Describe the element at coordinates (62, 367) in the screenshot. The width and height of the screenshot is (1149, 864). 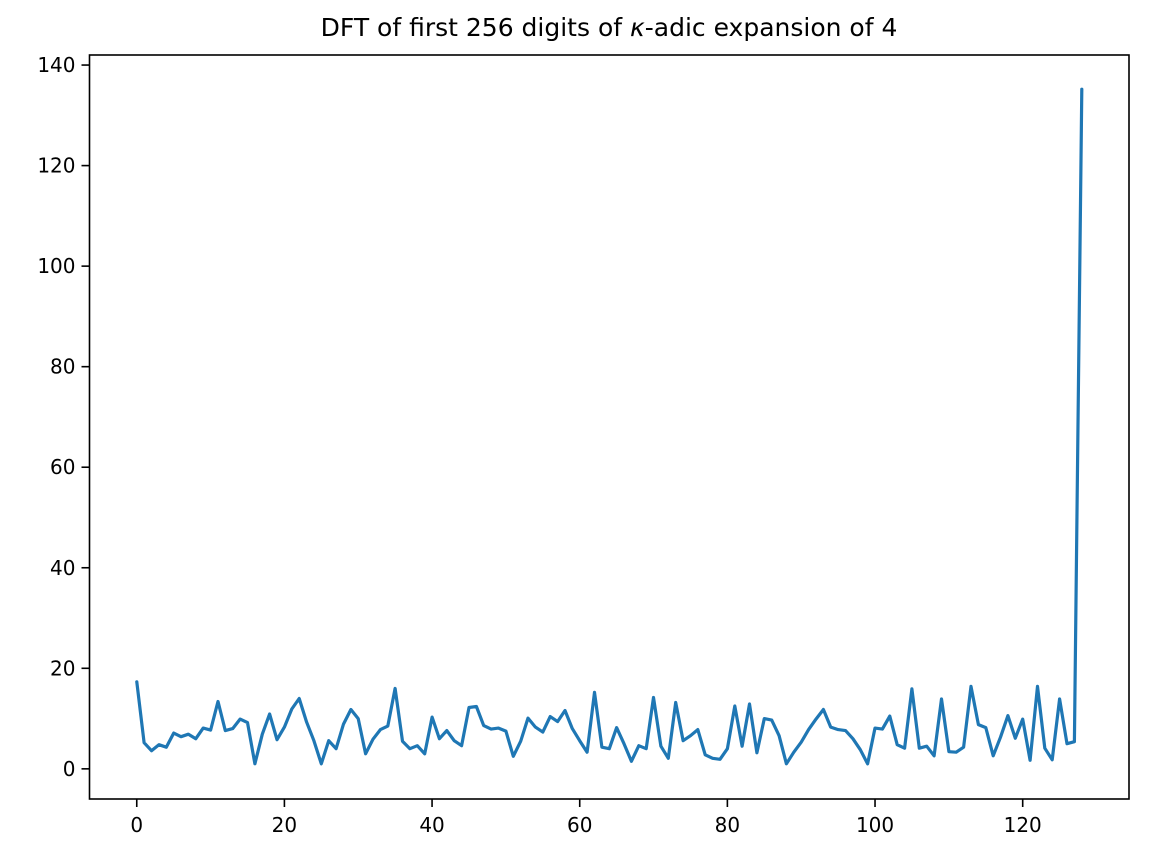
I see `y-tick-label: 80` at that location.